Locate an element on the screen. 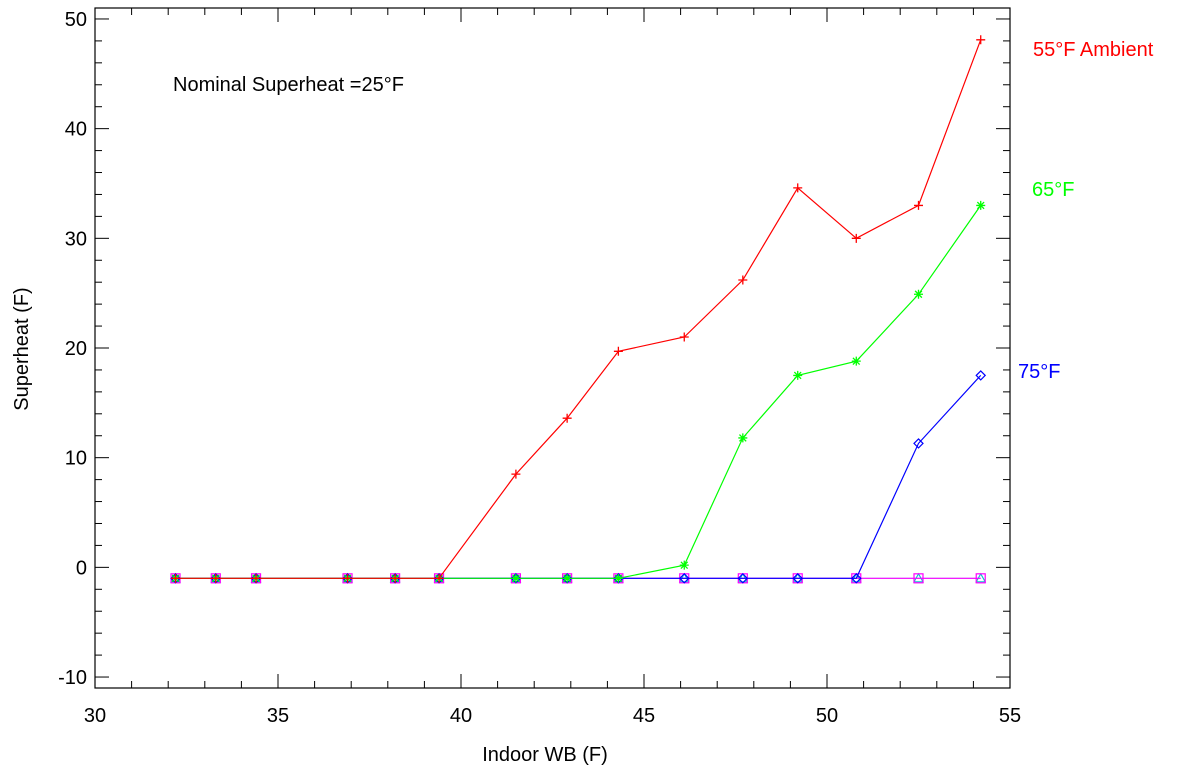 The width and height of the screenshot is (1187, 771). x-axis-label: Indoor WB (F) is located at coordinates (545, 755).